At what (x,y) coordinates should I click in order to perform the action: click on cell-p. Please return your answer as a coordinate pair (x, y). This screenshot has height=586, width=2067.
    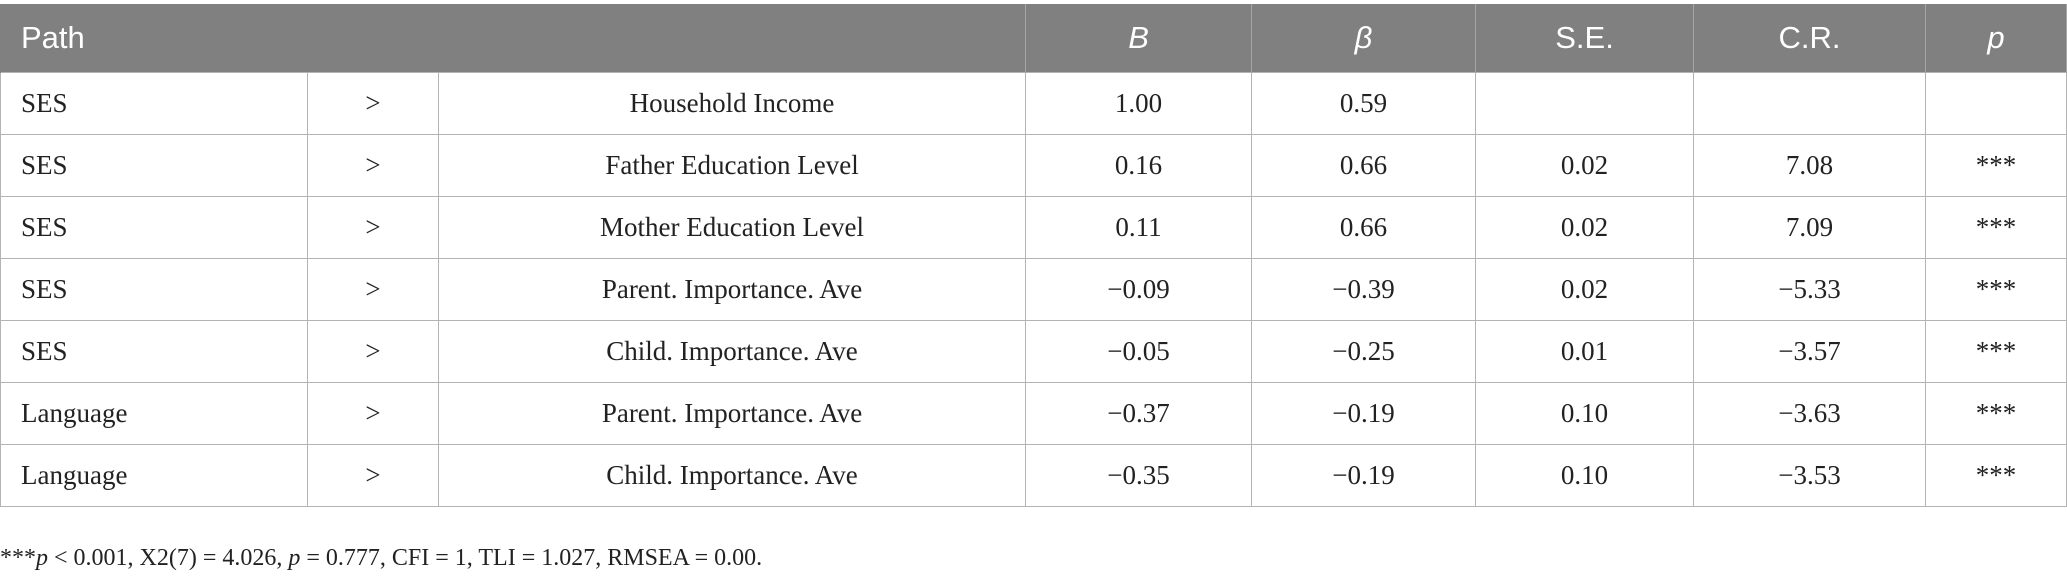
    Looking at the image, I should click on (1996, 103).